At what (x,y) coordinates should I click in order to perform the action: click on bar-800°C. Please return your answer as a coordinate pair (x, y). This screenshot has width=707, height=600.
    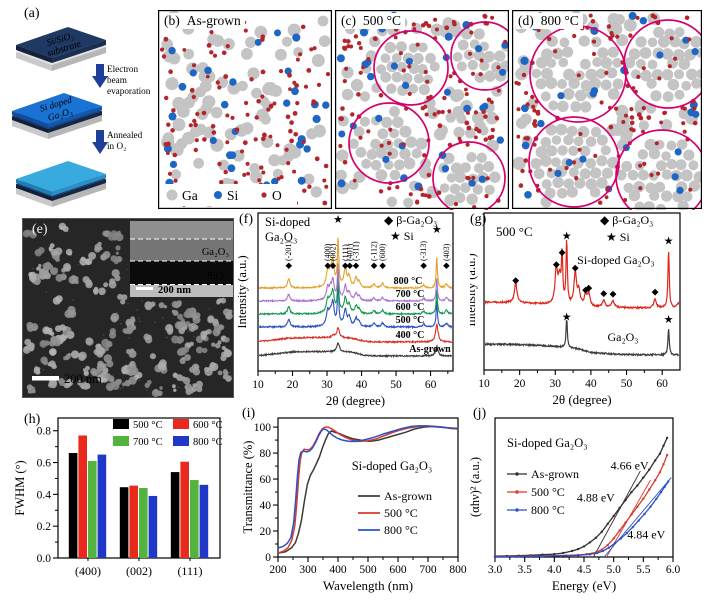
    Looking at the image, I should click on (153, 526).